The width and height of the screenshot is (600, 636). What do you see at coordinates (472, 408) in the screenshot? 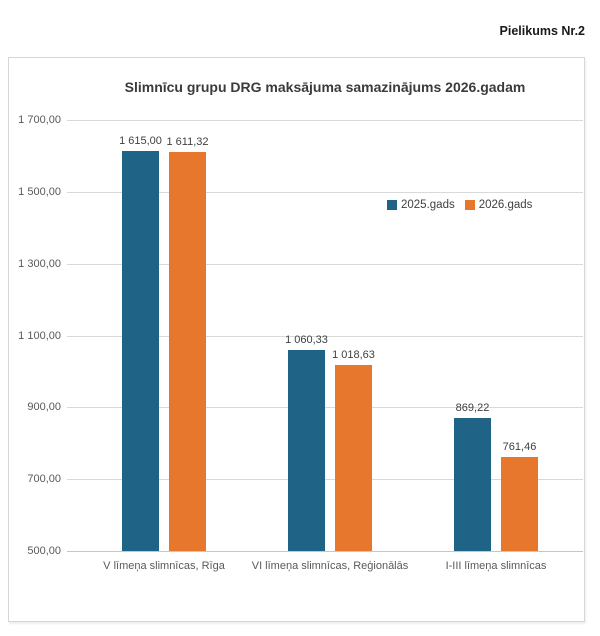
I see `bar-value-label: 869,22` at bounding box center [472, 408].